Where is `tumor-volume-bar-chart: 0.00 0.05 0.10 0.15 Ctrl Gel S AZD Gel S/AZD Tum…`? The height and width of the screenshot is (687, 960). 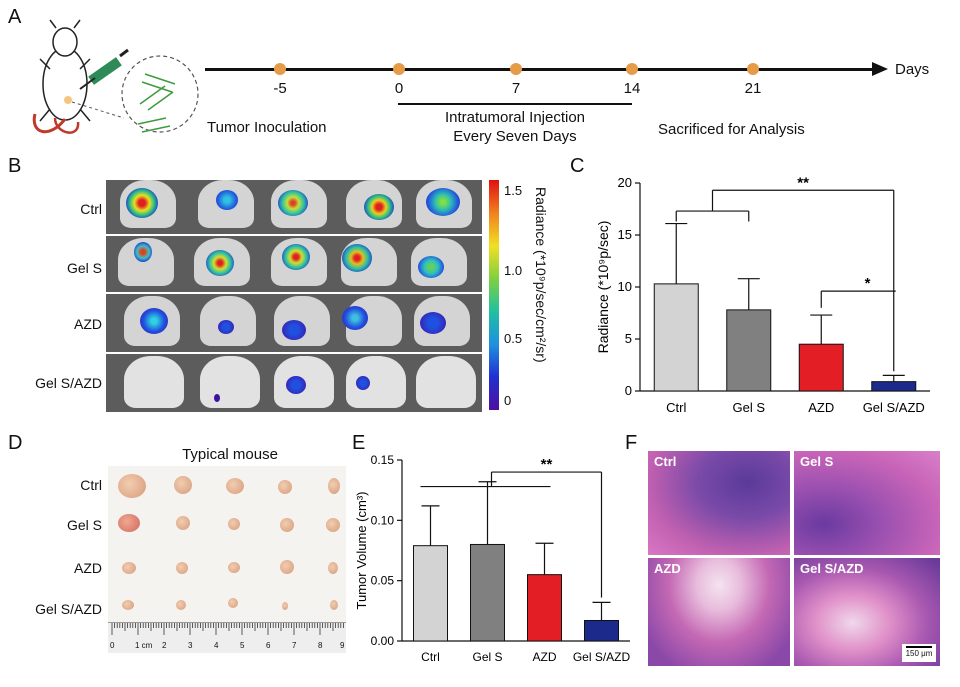 tumor-volume-bar-chart: 0.00 0.05 0.10 0.15 Ctrl Gel S AZD Gel S/AZD Tum… is located at coordinates (492, 558).